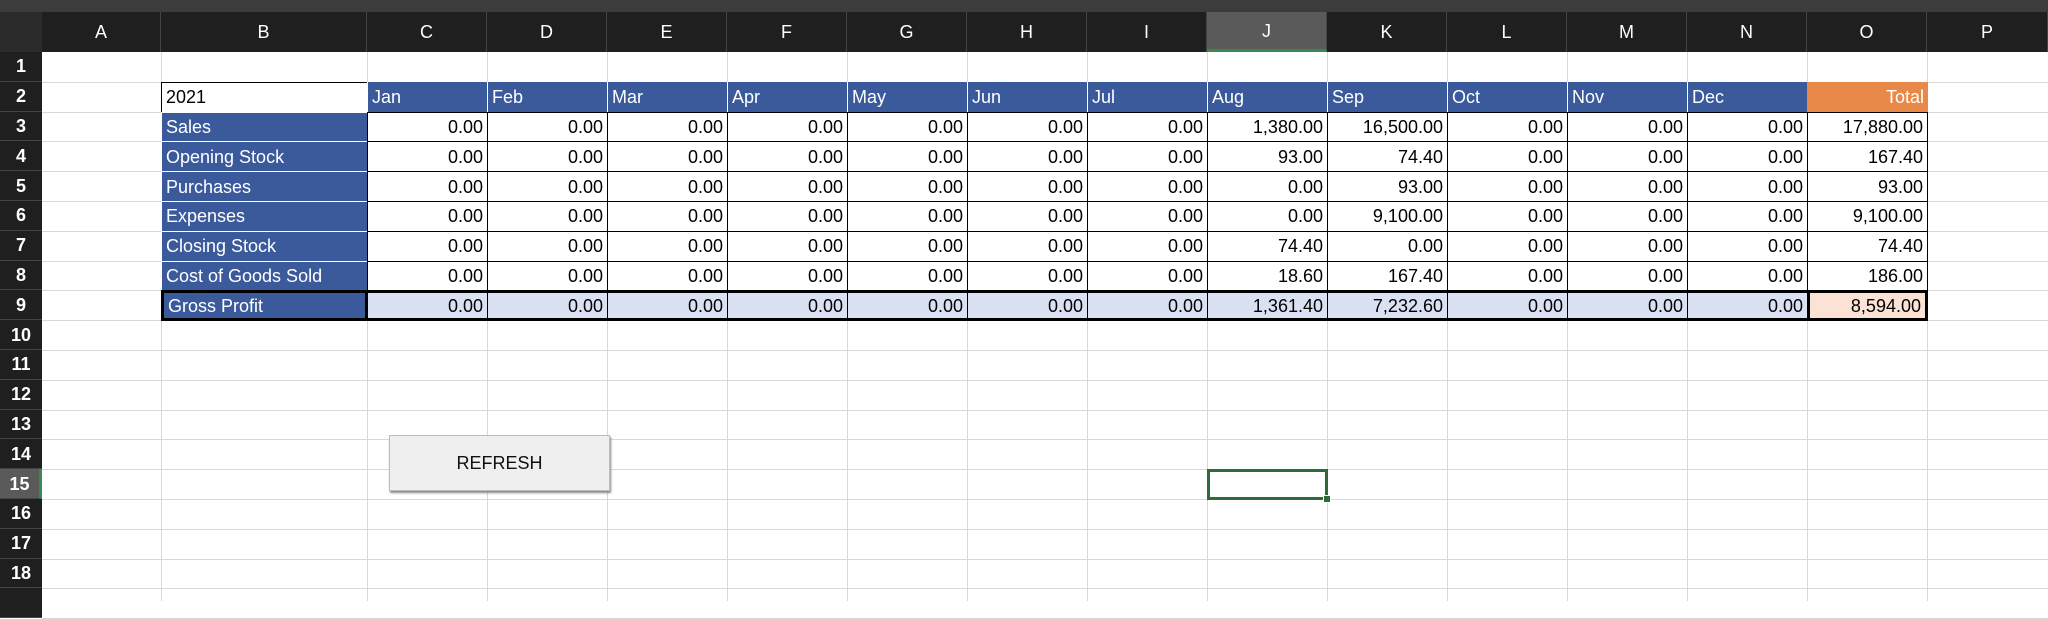 The image size is (2048, 619). I want to click on column-header: C, so click(427, 32).